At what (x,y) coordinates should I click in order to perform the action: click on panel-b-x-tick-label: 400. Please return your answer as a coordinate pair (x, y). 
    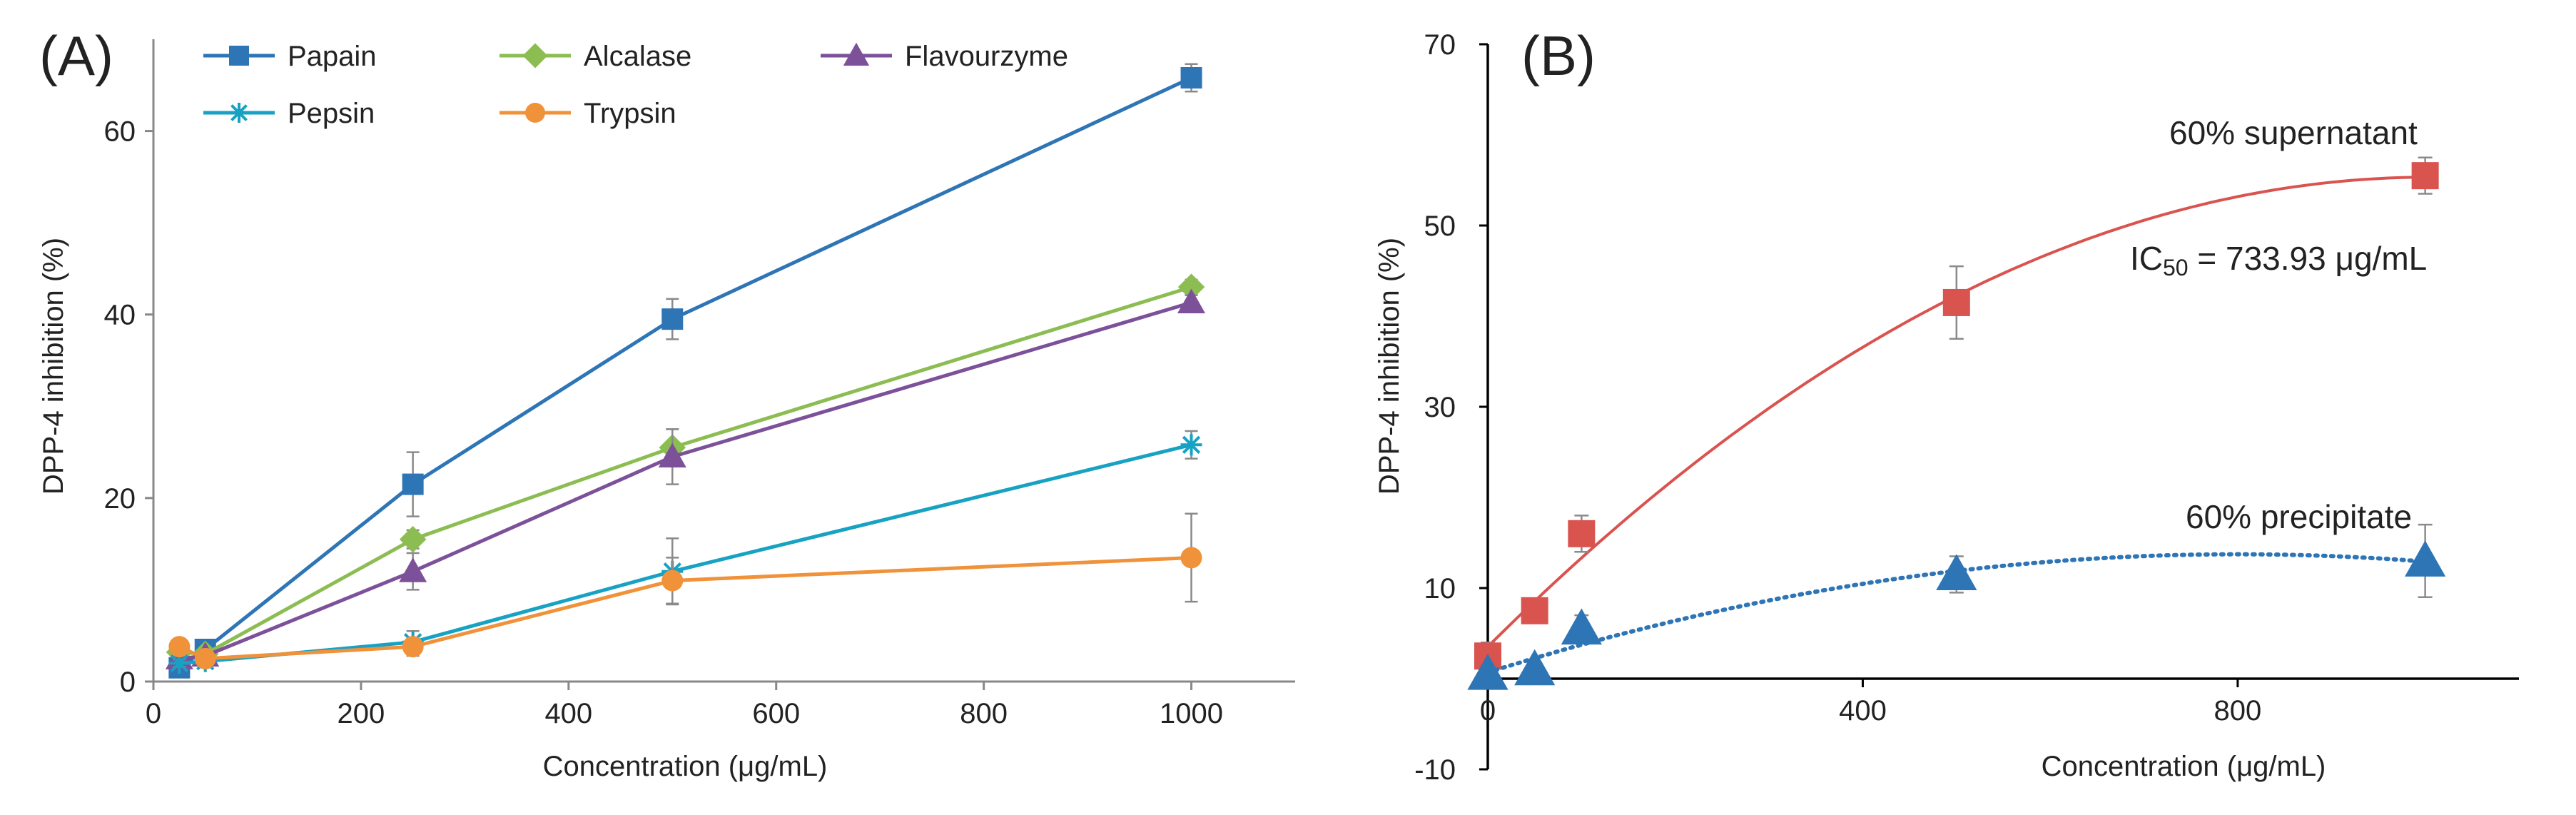
    Looking at the image, I should click on (1863, 711).